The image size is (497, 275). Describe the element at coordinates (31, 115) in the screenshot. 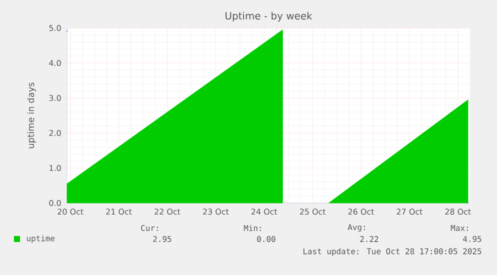

I see `y-axis-title: uptime in days` at that location.